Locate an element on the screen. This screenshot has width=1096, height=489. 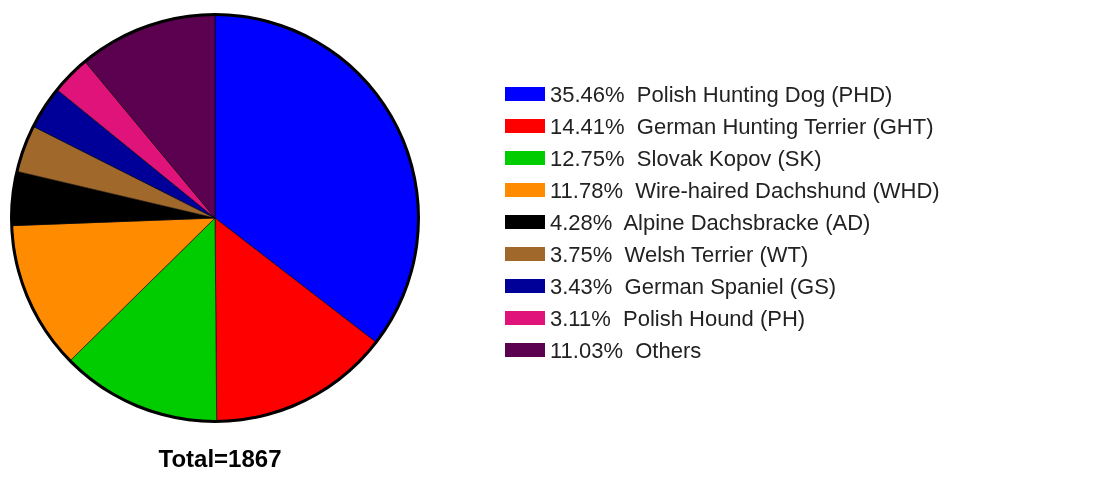
legend-label: 4.28% Alpine Dachsbracke (AD) is located at coordinates (710, 222).